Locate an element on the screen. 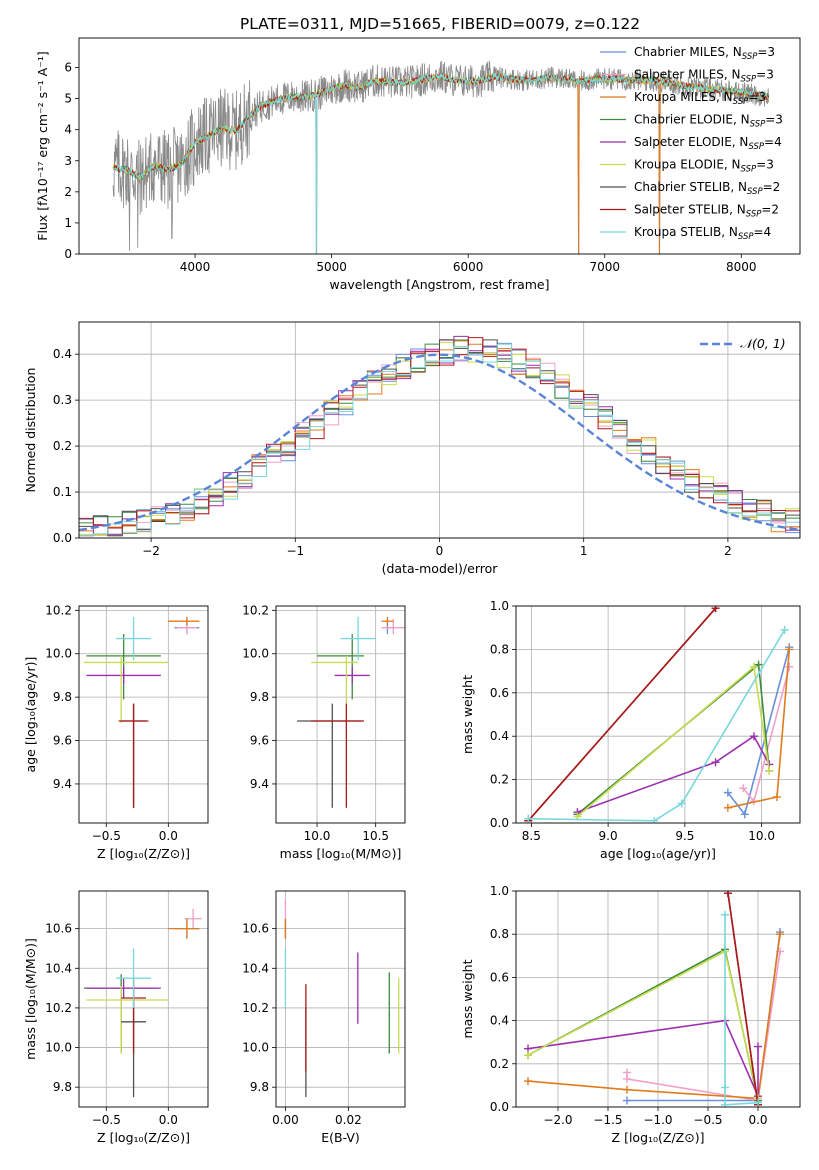 Image resolution: width=819 pixels, height=1170 pixels. weight-marker-salp_stelib is located at coordinates (728, 894).